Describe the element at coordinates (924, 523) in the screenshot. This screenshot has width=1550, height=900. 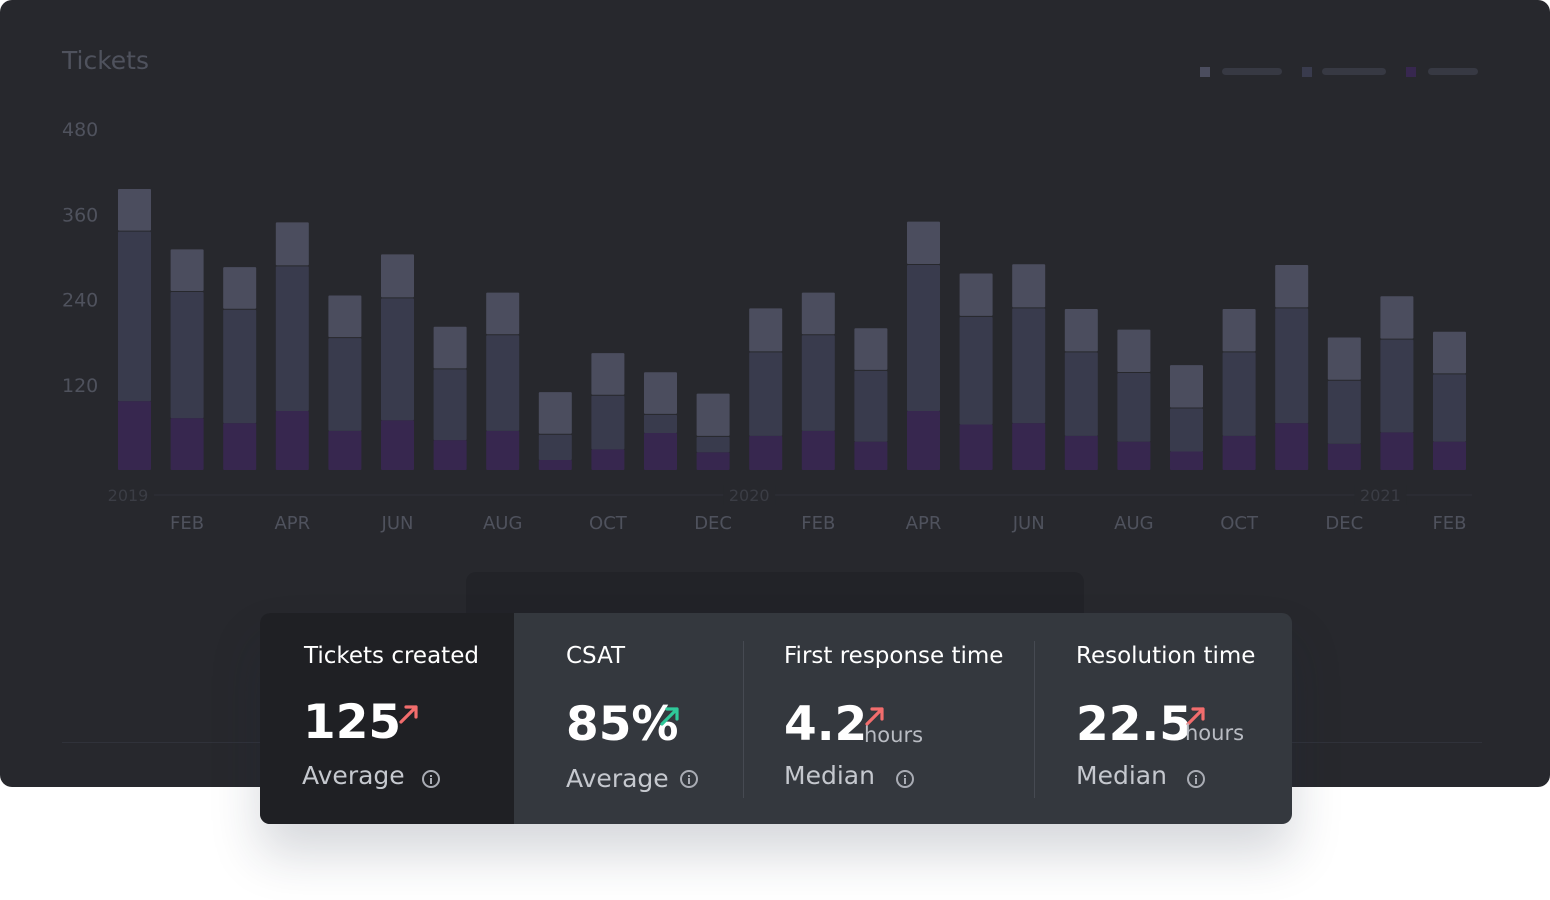
I see `month-tick-label: APR` at that location.